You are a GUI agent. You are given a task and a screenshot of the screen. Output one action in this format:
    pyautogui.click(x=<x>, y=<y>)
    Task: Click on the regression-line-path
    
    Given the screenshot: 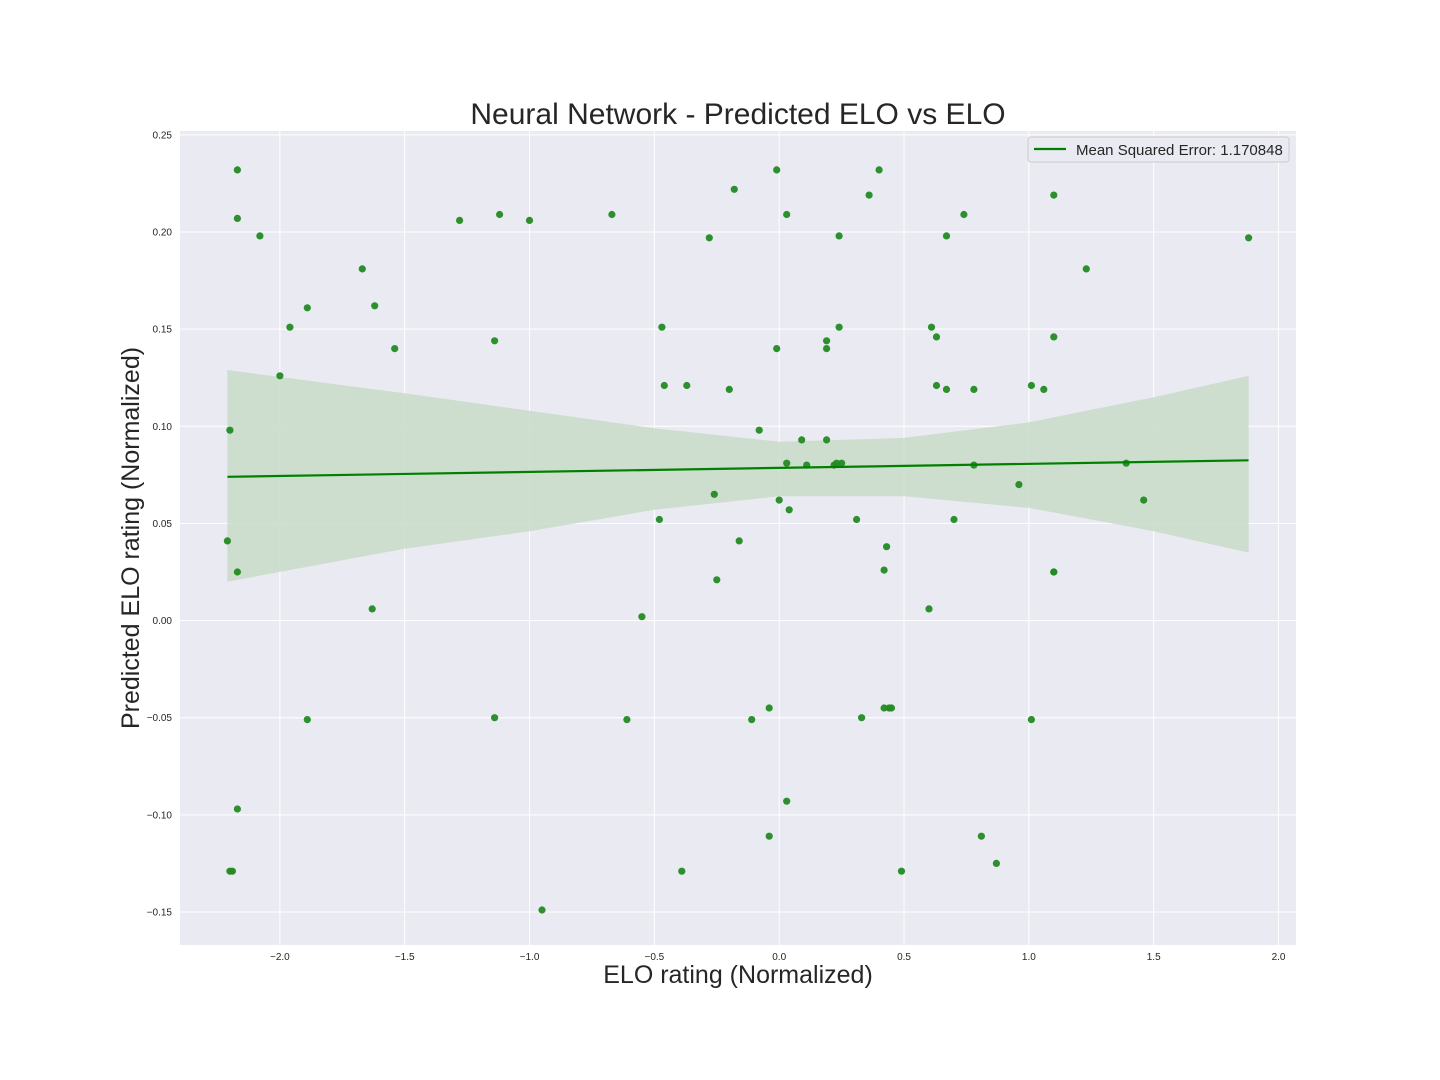 What is the action you would take?
    pyautogui.click(x=738, y=468)
    